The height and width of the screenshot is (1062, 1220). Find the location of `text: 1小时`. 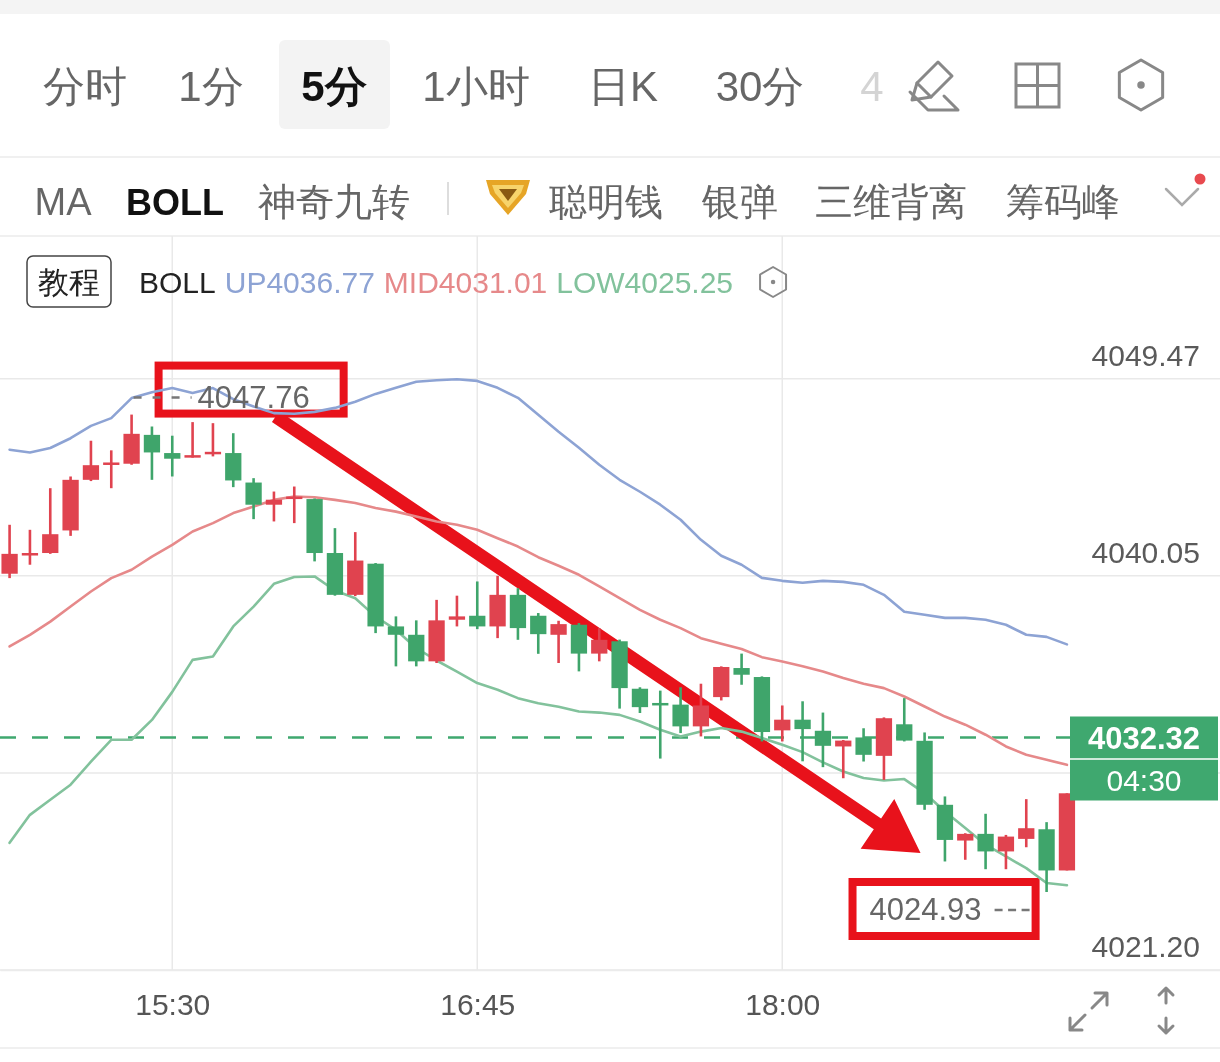

text: 1小时 is located at coordinates (476, 86).